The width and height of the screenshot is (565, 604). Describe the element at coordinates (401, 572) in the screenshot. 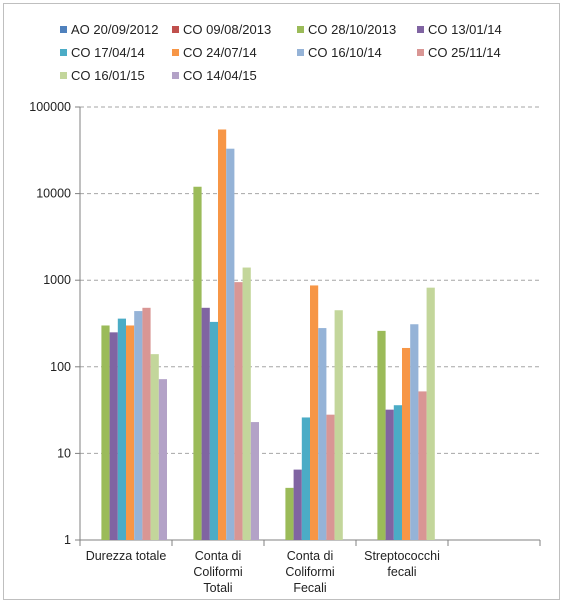

I see `x-category-line: fecali` at that location.